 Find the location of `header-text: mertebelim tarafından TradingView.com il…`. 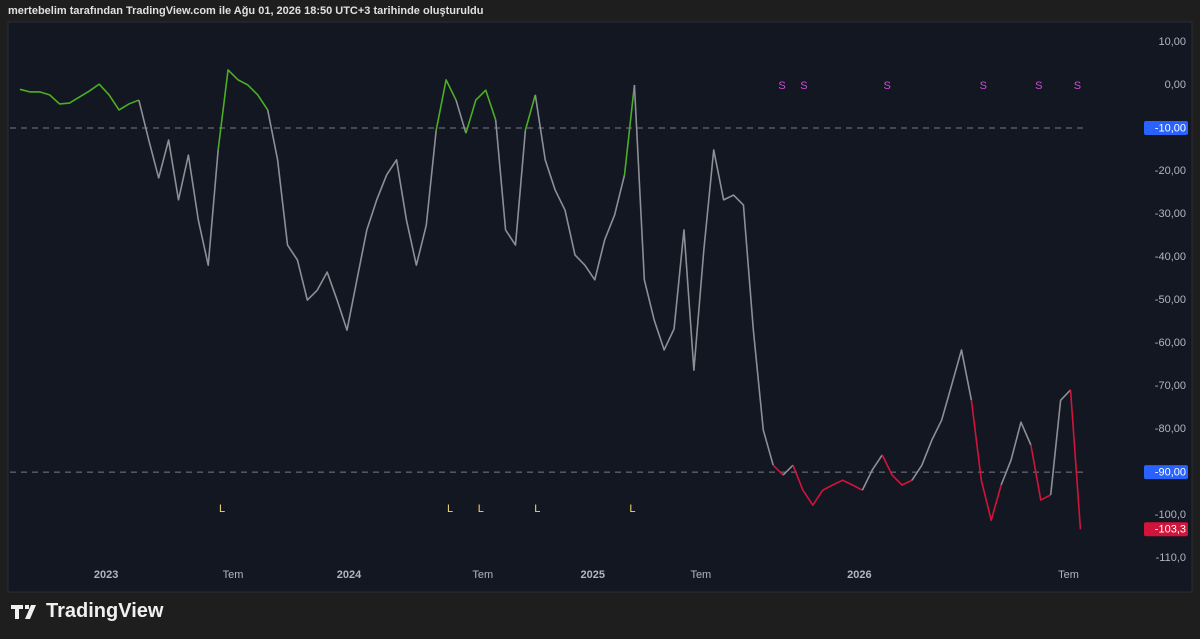

header-text: mertebelim tarafından TradingView.com il… is located at coordinates (246, 11).